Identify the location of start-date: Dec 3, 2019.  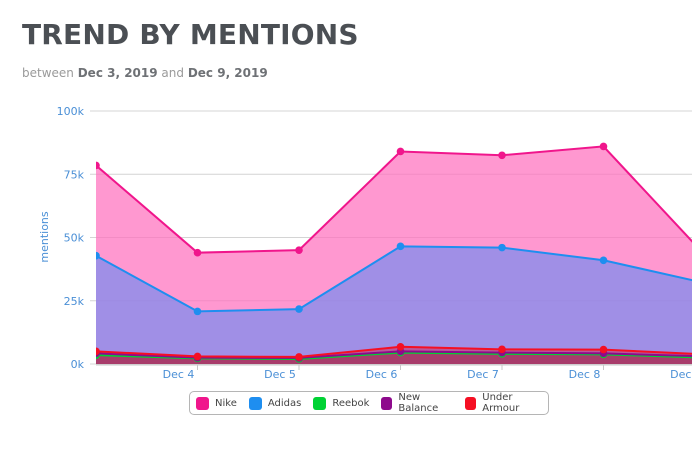
(117, 73).